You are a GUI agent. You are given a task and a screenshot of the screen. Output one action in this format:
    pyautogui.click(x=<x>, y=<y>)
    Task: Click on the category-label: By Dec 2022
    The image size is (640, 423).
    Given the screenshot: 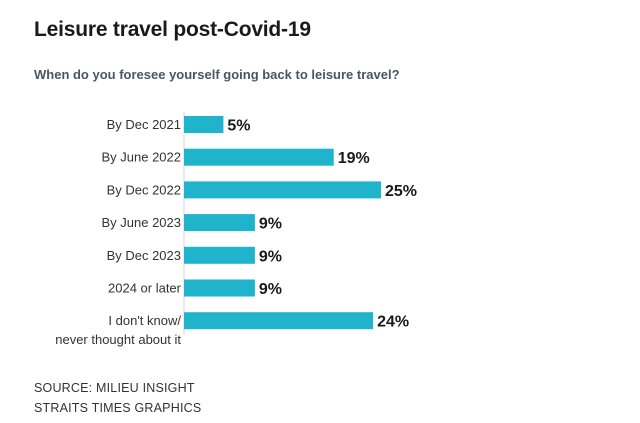 What is the action you would take?
    pyautogui.click(x=144, y=189)
    